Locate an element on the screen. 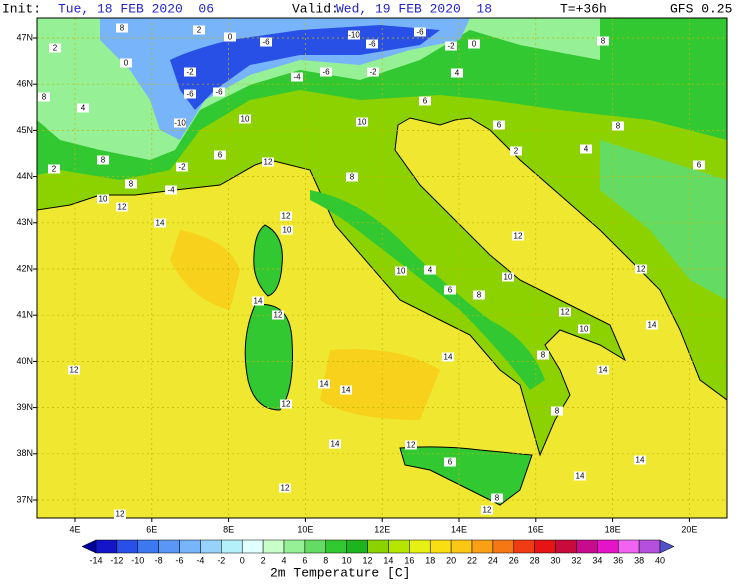 The height and width of the screenshot is (585, 751). valid-value: Wed, 19 FEB 2020 18 is located at coordinates (414, 8).